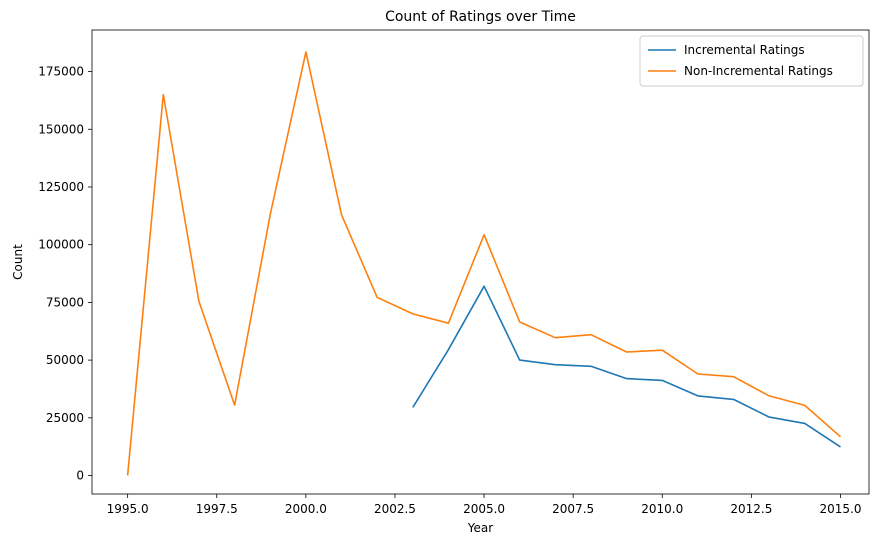 The image size is (877, 545). Describe the element at coordinates (61, 245) in the screenshot. I see `y-tick-label: 100000` at that location.